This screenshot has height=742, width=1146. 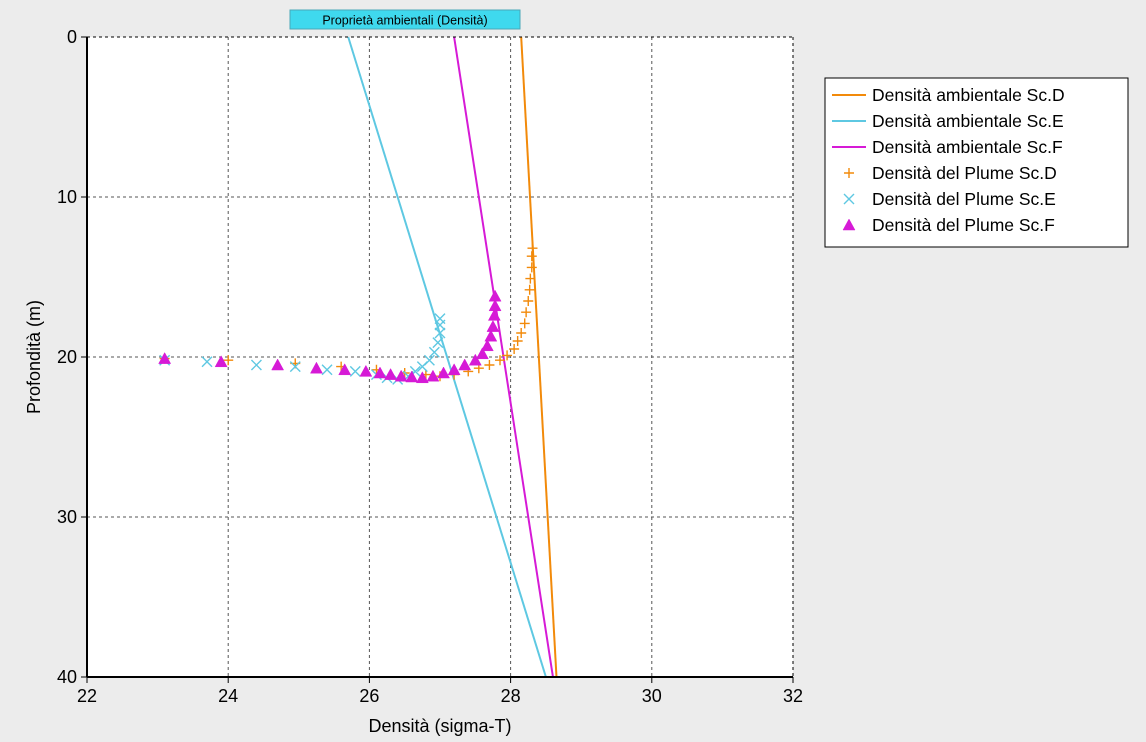 I want to click on x-axis-label: Densità (sigma-T), so click(x=439, y=726).